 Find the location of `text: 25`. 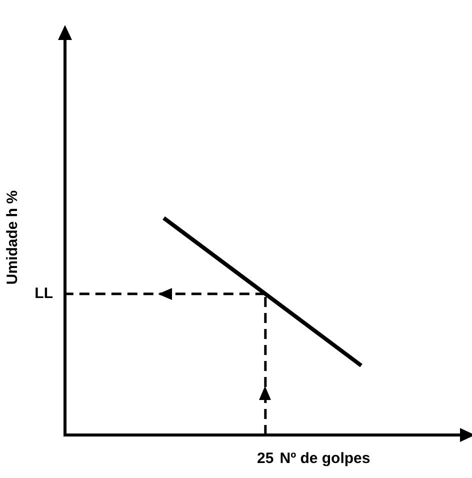

text: 25 is located at coordinates (265, 458).